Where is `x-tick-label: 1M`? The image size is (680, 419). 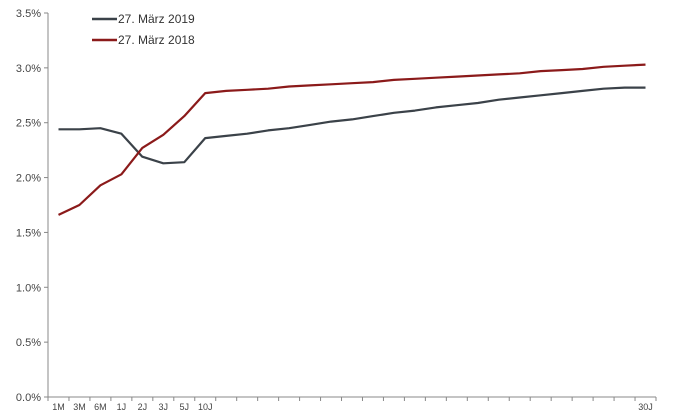 x-tick-label: 1M is located at coordinates (58, 407).